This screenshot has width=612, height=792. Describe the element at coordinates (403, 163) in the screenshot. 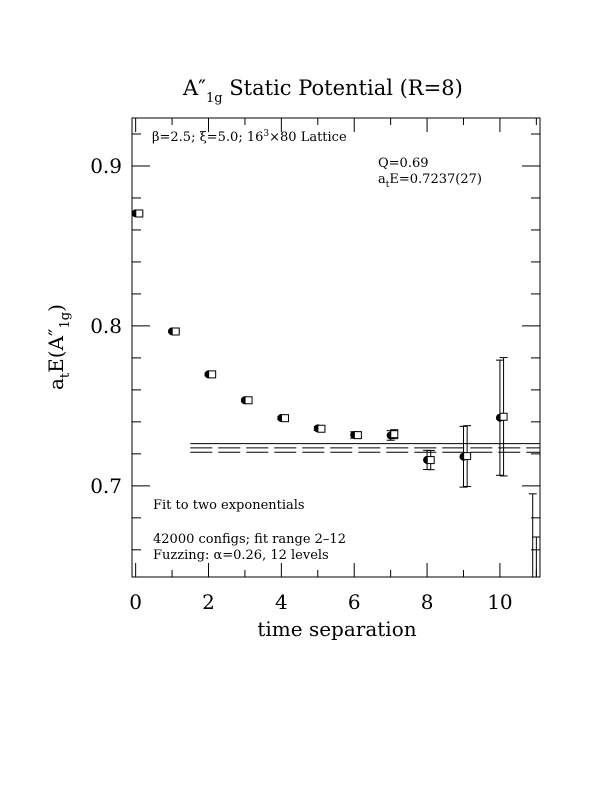

I see `q-annotation: Q=0.69` at that location.